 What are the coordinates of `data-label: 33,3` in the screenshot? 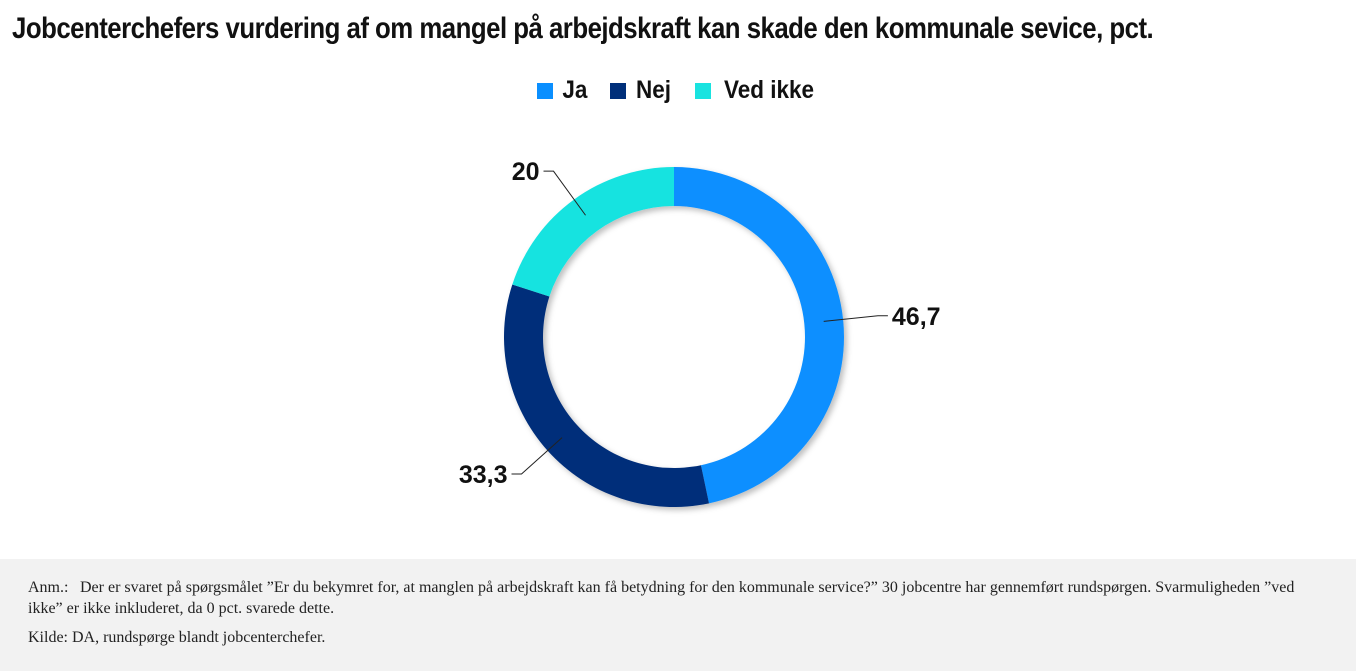 It's located at (483, 475).